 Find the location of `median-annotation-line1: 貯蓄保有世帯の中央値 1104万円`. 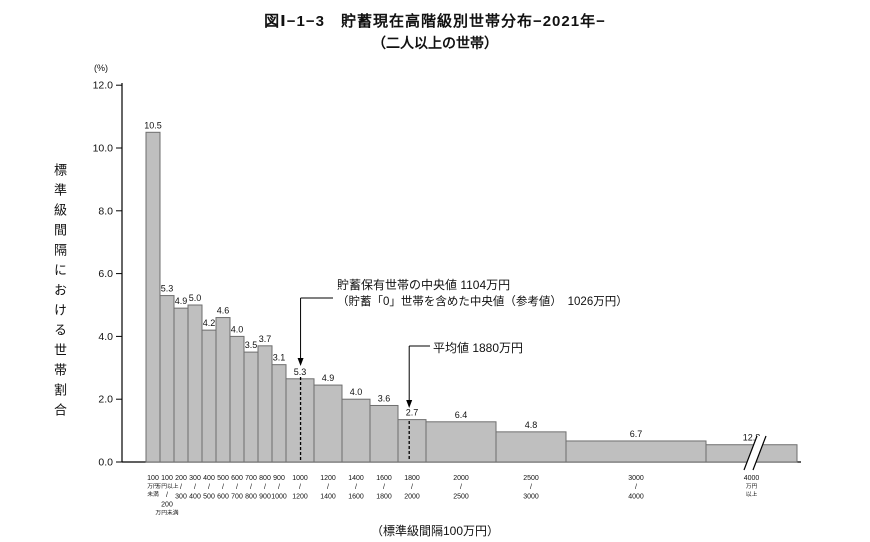

median-annotation-line1: 貯蓄保有世帯の中央値 1104万円 is located at coordinates (424, 285).